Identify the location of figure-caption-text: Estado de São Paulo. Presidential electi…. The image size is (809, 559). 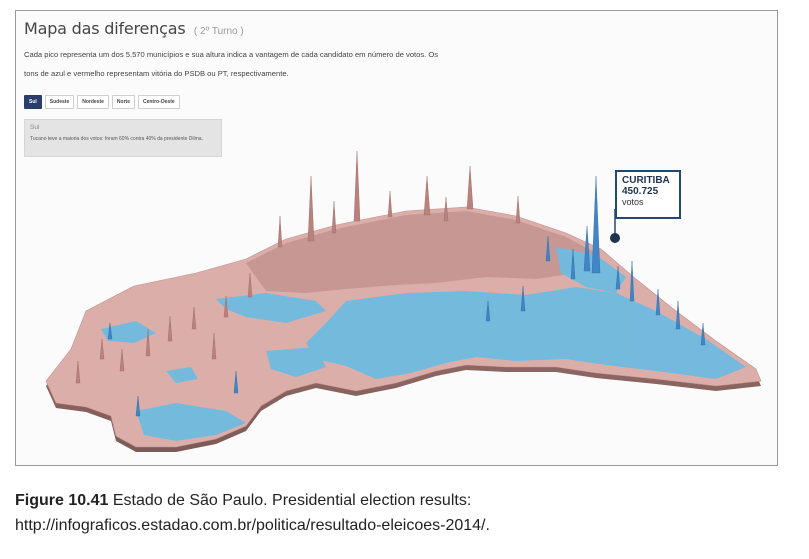
(292, 500).